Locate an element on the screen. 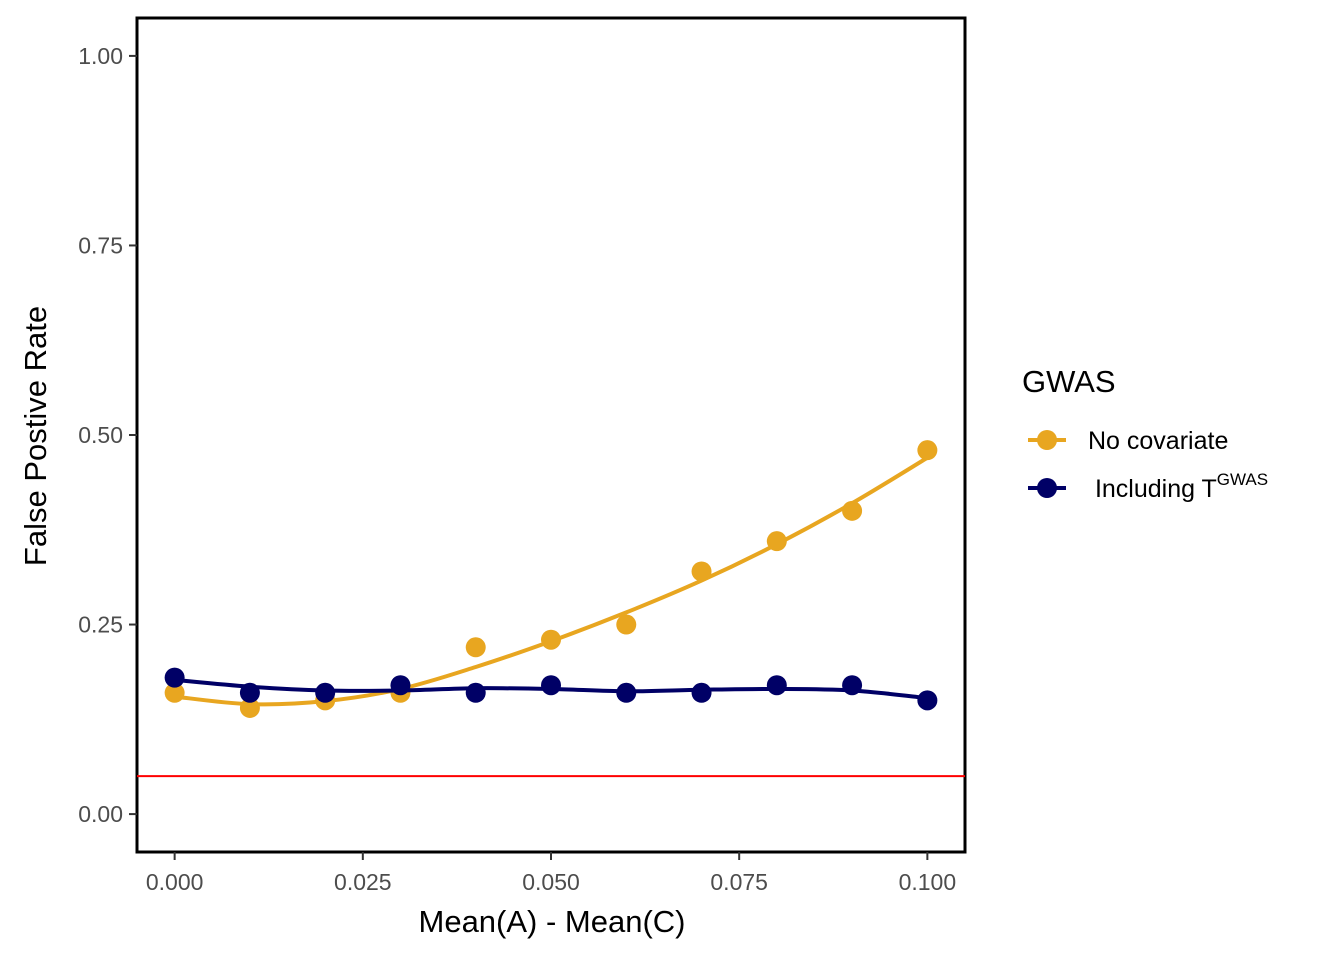 The width and height of the screenshot is (1344, 960). legend-title: GWAS is located at coordinates (1069, 381).